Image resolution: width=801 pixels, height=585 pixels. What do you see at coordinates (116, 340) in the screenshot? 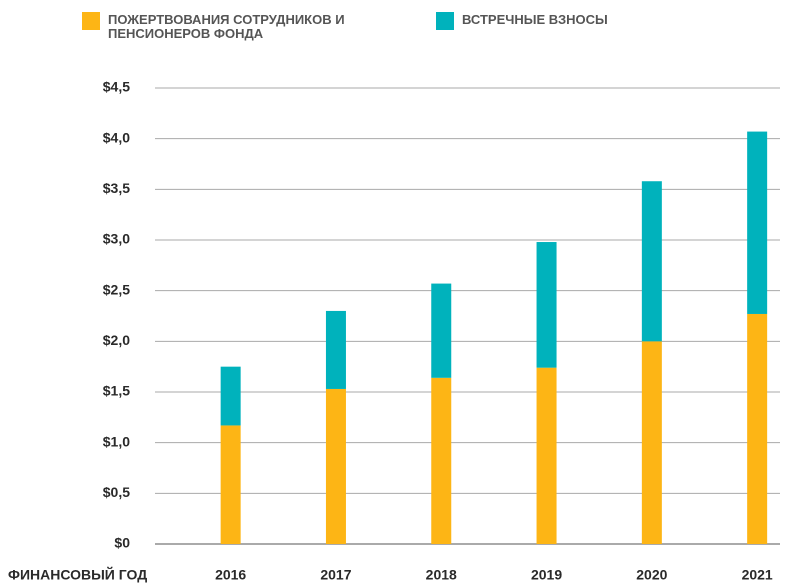
I see `y-tick-label: $2,0` at bounding box center [116, 340].